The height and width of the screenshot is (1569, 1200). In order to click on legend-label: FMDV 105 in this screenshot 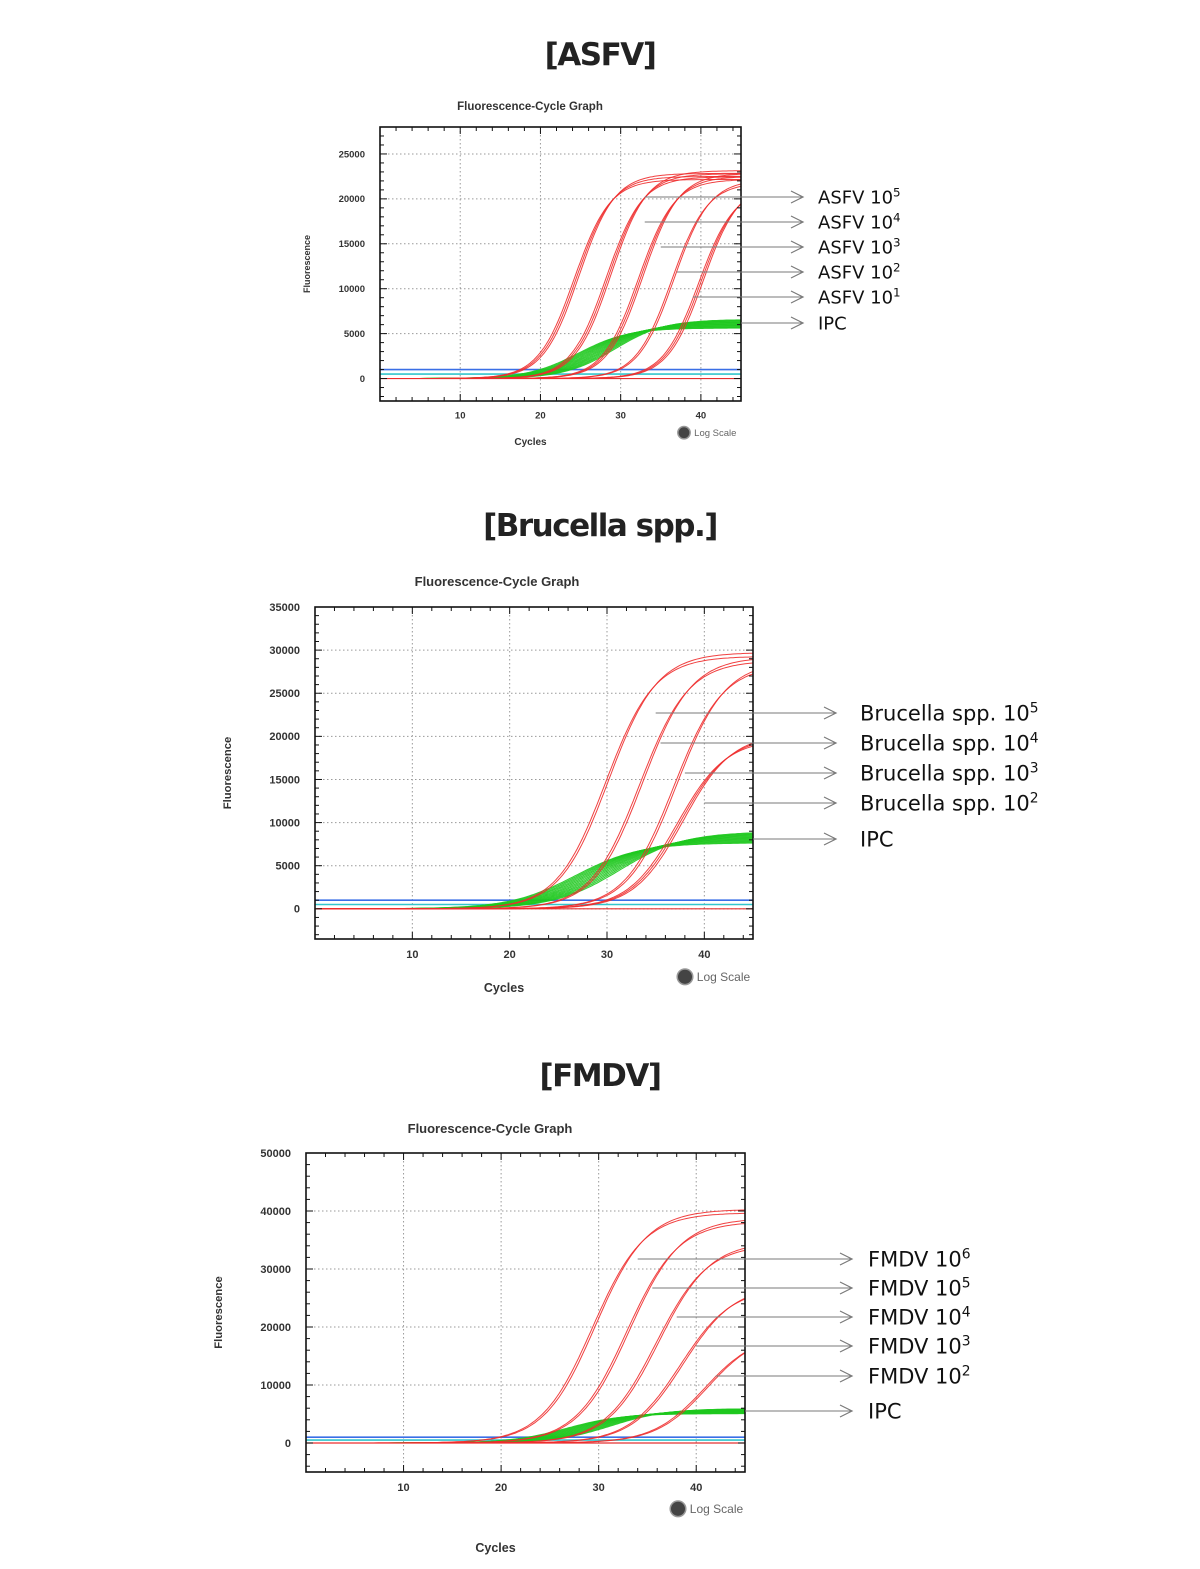, I will do `click(919, 1287)`.